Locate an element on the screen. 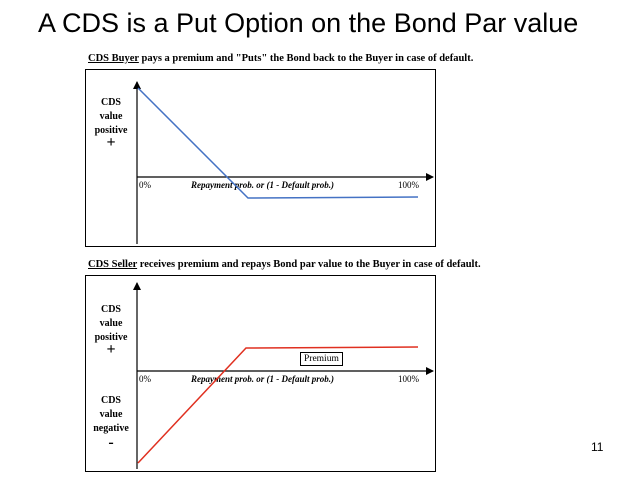 The image size is (638, 479). seller-negative-line1: CDS is located at coordinates (110, 400).